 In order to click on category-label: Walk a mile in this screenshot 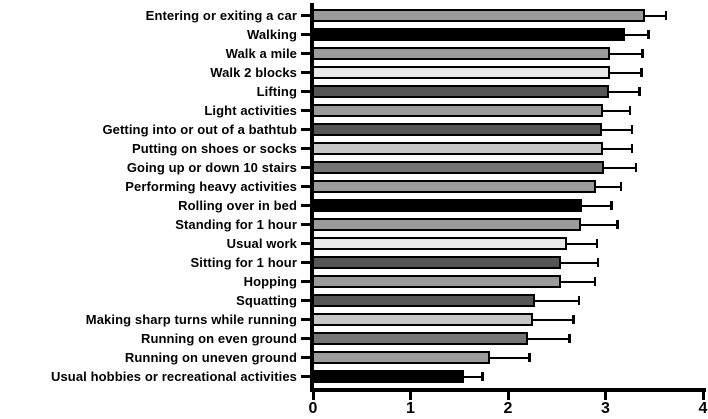, I will do `click(261, 53)`.